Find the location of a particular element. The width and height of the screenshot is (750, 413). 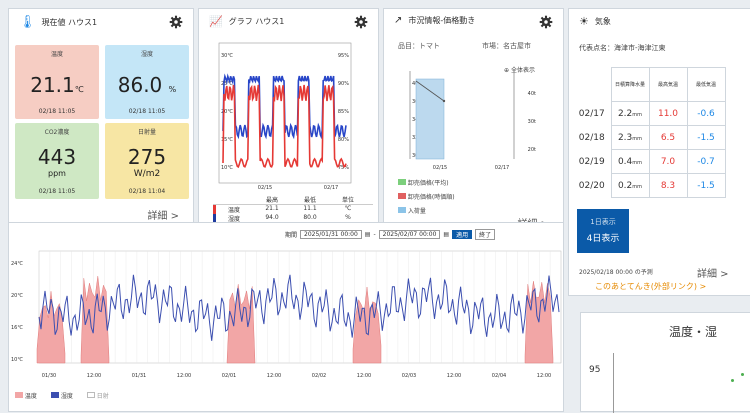

graph-title: 📈 グラフ ハウス1 is located at coordinates (247, 21).